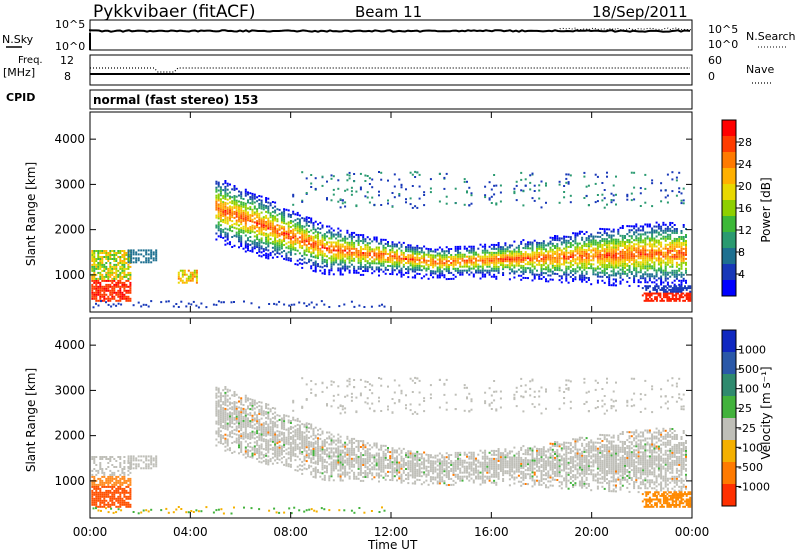  I want to click on cpid-label: CPID, so click(20, 97).